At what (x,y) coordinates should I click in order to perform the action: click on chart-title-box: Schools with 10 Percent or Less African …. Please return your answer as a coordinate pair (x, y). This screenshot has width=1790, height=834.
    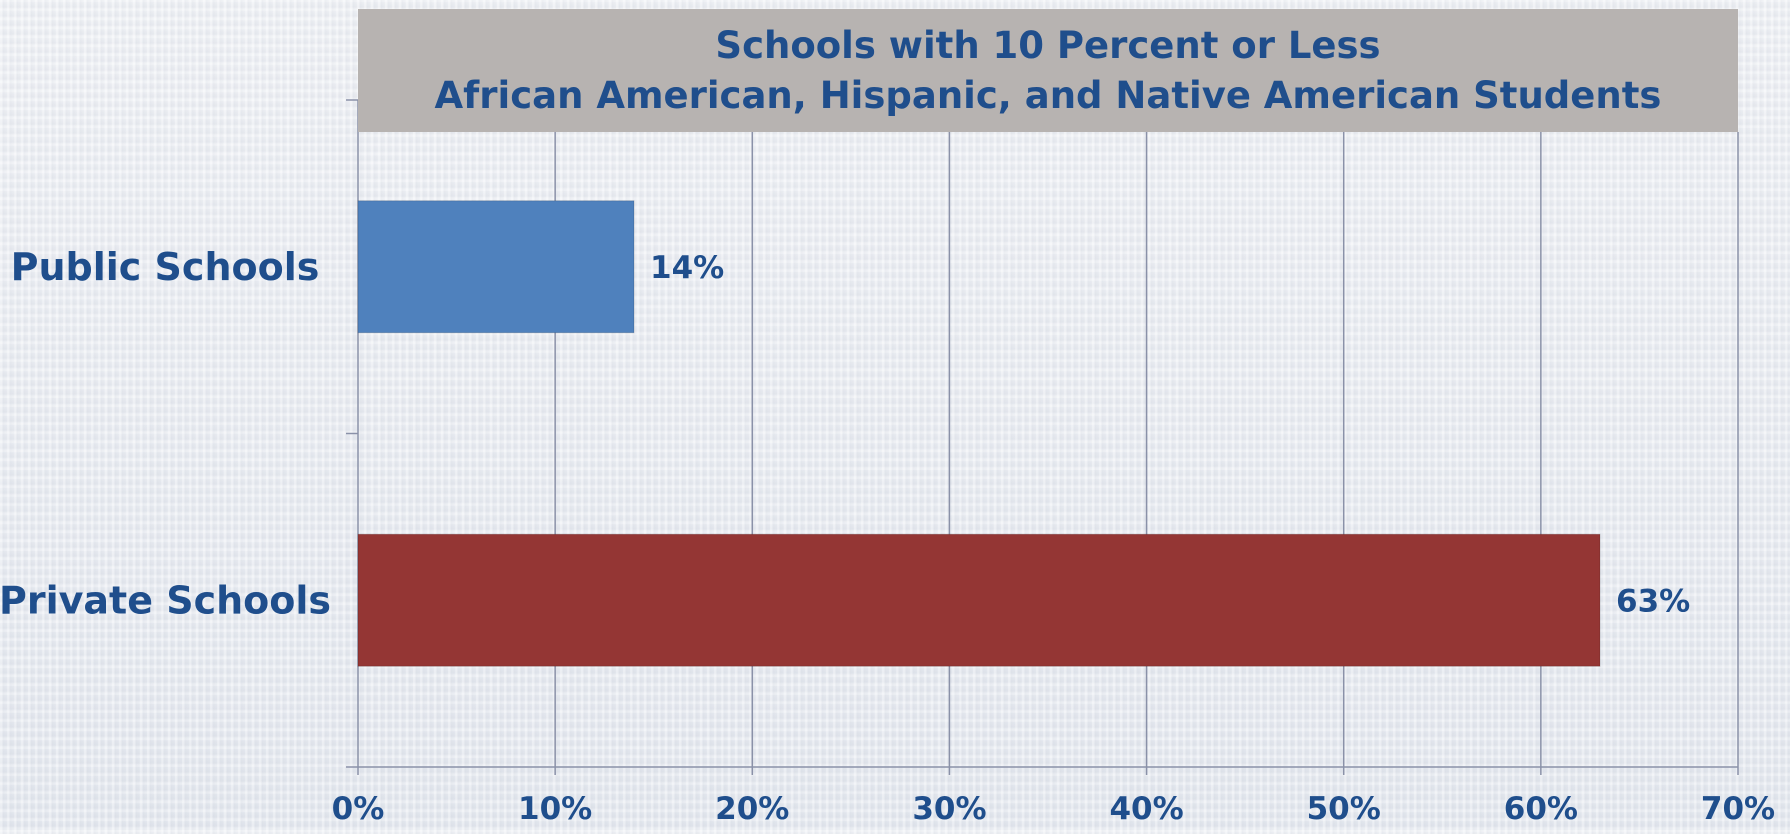
    Looking at the image, I should click on (1048, 70).